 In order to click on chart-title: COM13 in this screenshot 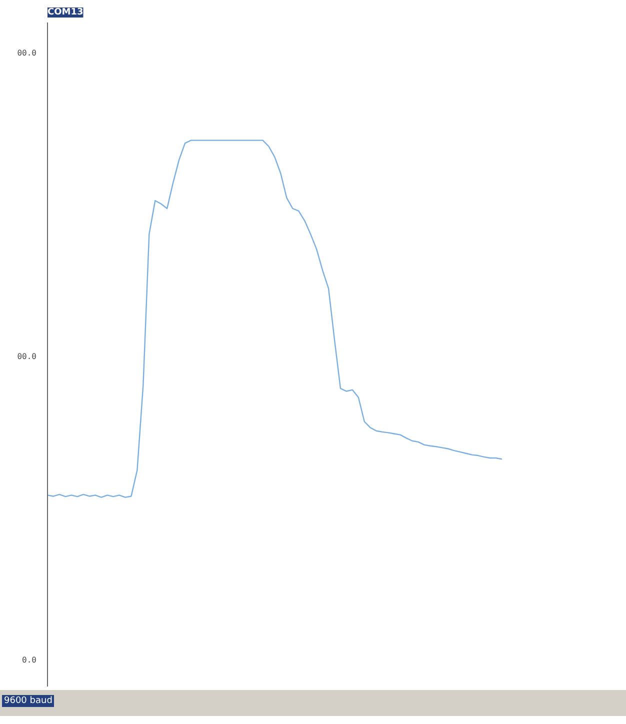, I will do `click(66, 13)`.